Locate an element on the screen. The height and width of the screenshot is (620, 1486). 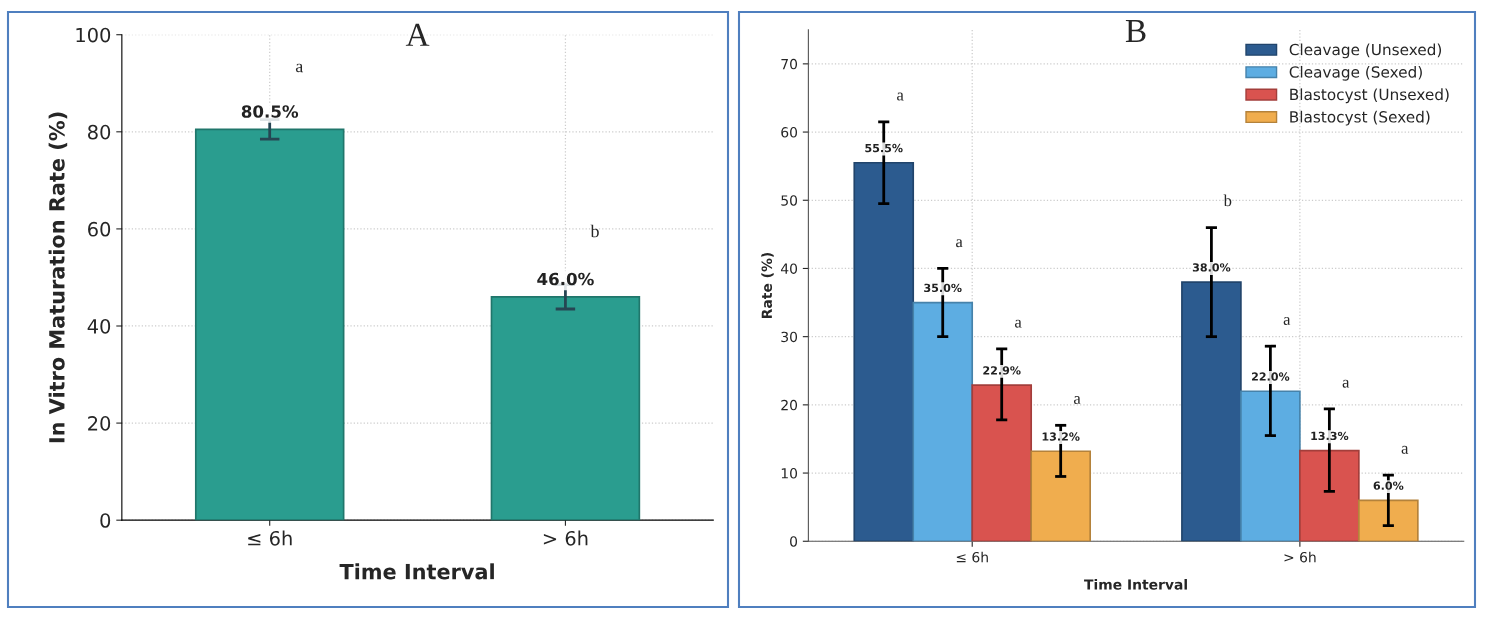
legend-label: Blastocyst (Sexed) is located at coordinates (1360, 118).